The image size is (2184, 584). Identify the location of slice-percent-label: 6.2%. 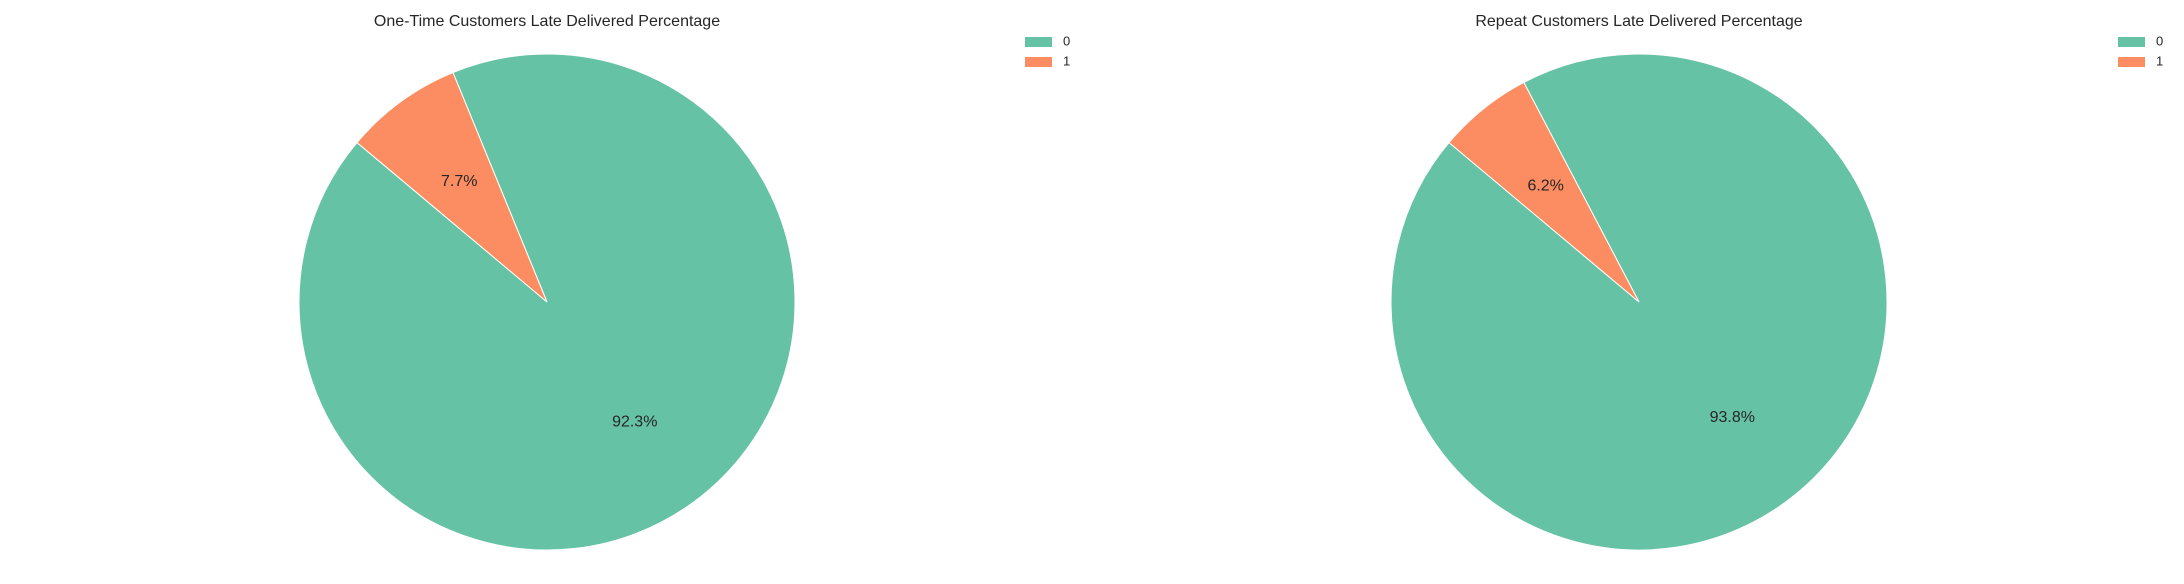
(1545, 185).